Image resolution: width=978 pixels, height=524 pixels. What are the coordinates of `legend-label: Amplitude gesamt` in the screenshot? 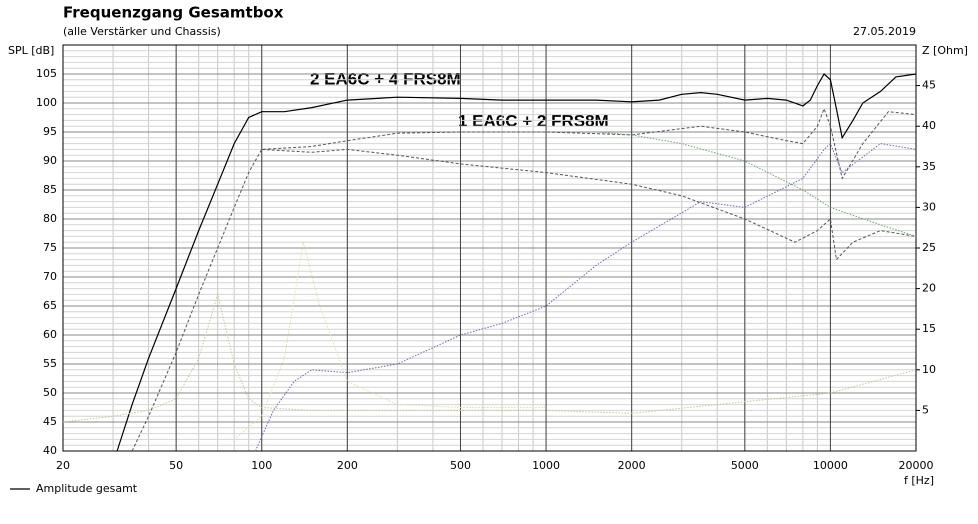 It's located at (87, 488).